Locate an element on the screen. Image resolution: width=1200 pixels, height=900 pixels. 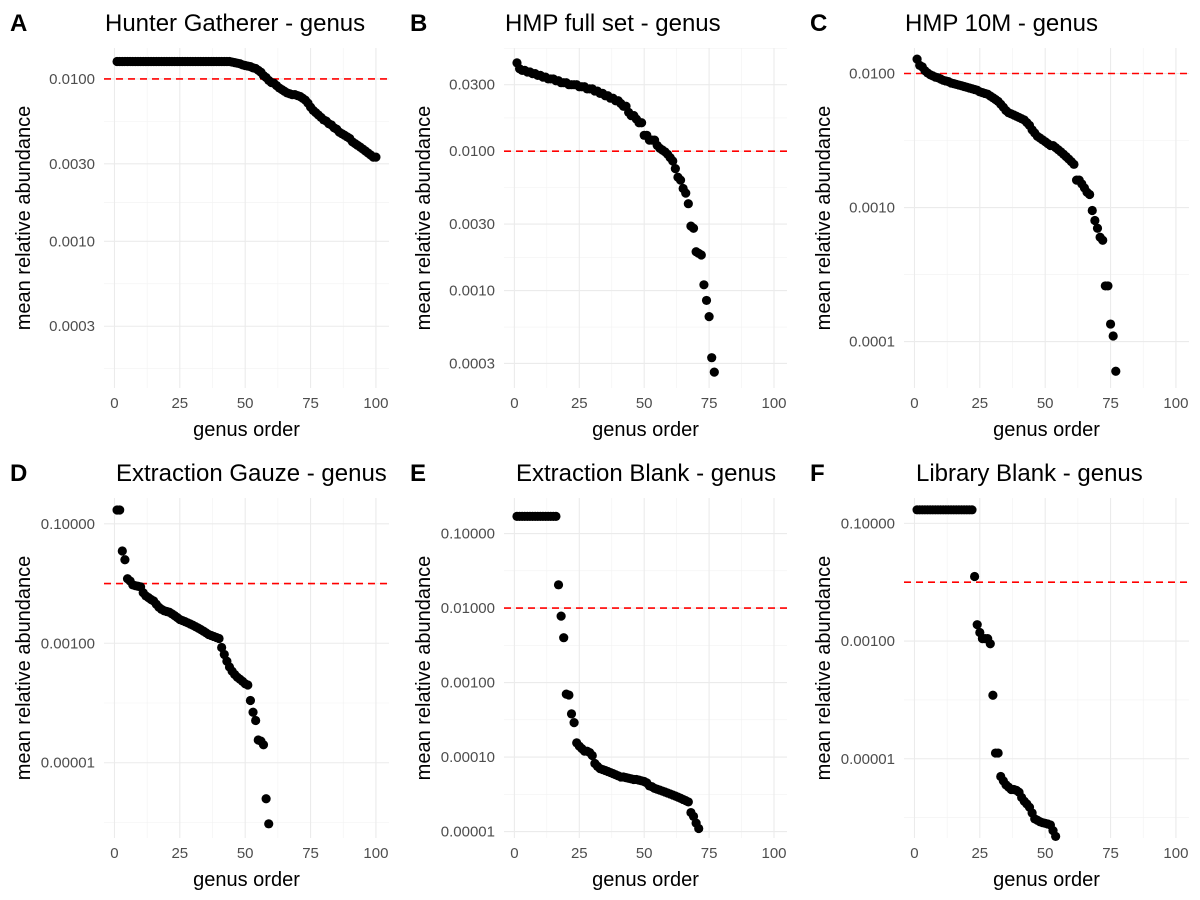
panel-title: Library Blank - genus is located at coordinates (1029, 473).